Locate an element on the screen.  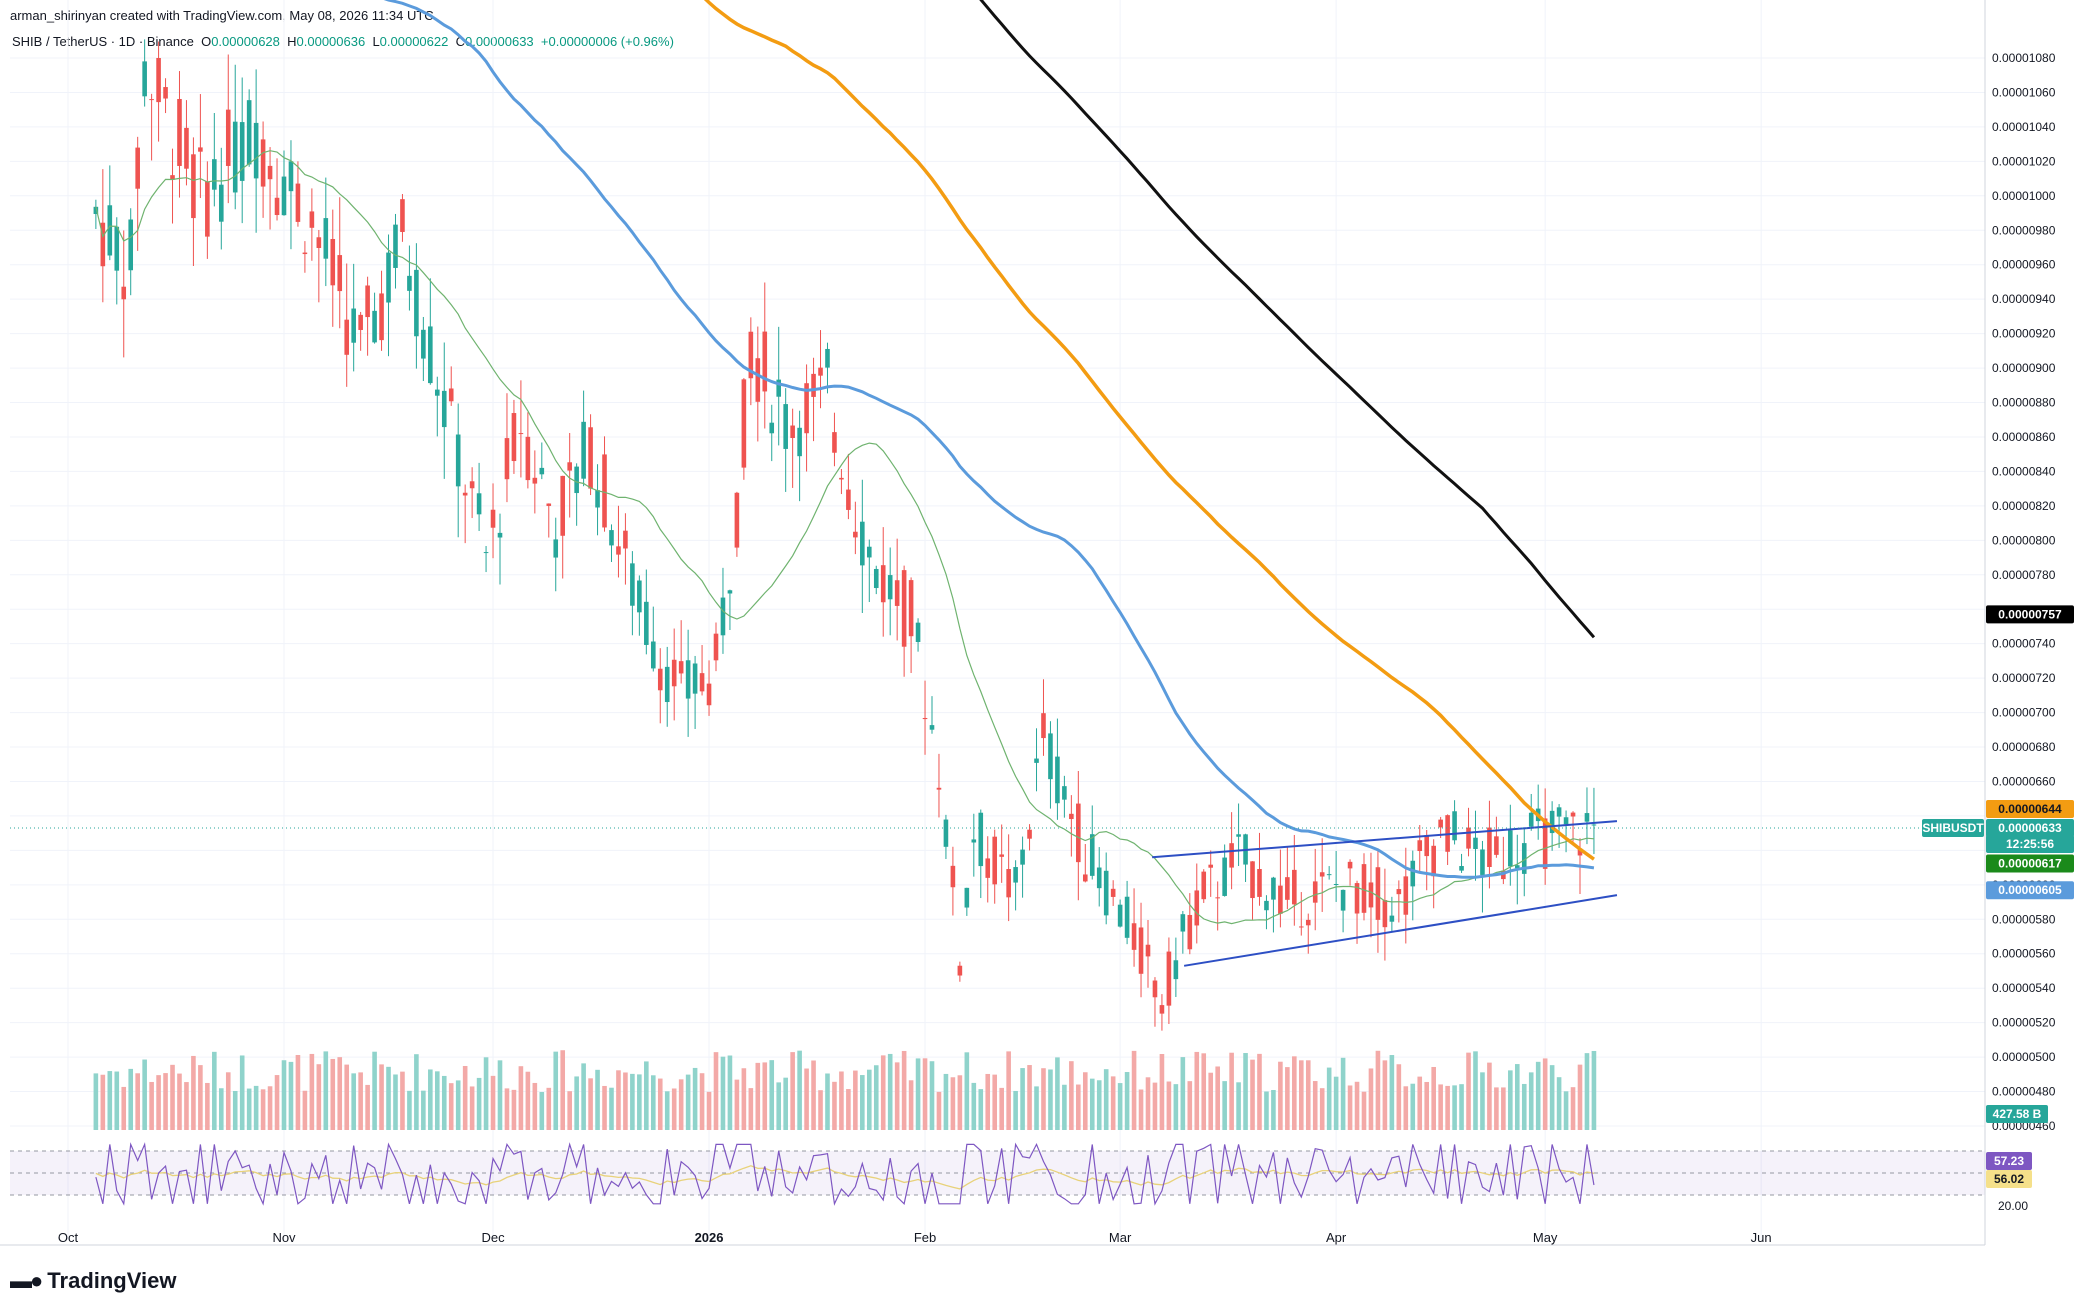
svg-text: SHIBUSDT is located at coordinates (1953, 828).